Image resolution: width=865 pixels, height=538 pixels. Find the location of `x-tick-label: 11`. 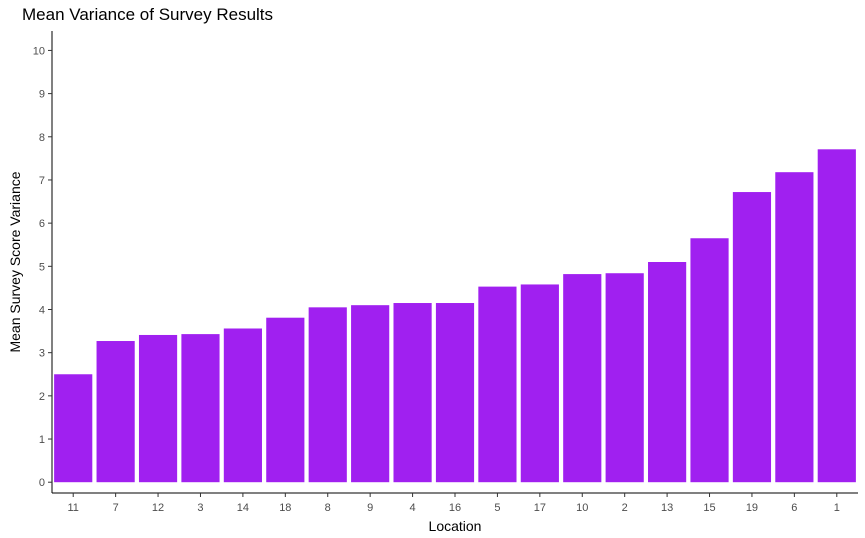

x-tick-label: 11 is located at coordinates (72, 508).